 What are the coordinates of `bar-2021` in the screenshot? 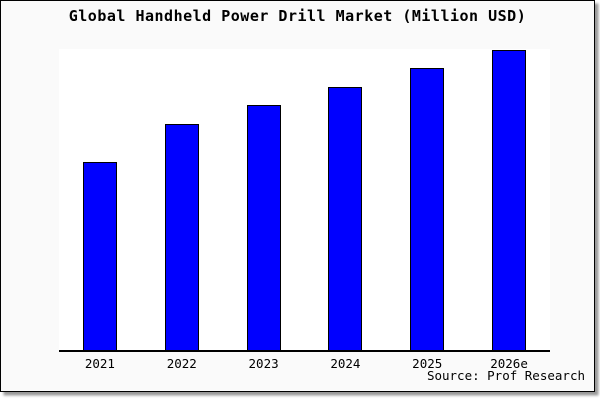 It's located at (99, 256).